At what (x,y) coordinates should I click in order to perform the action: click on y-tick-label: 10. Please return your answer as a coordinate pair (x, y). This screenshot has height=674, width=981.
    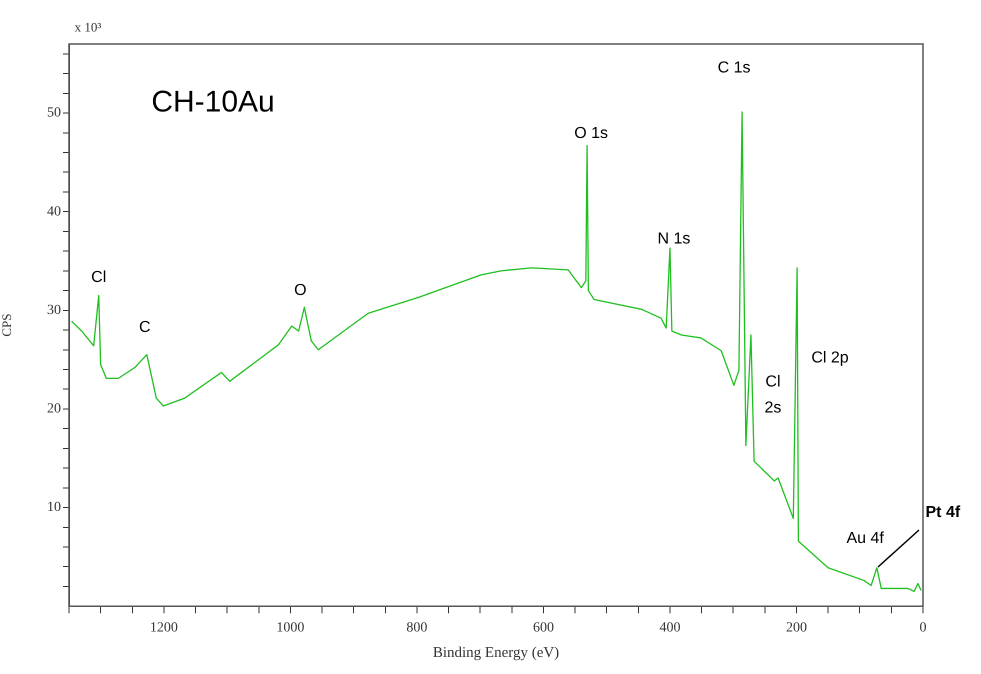
    Looking at the image, I should click on (54, 508).